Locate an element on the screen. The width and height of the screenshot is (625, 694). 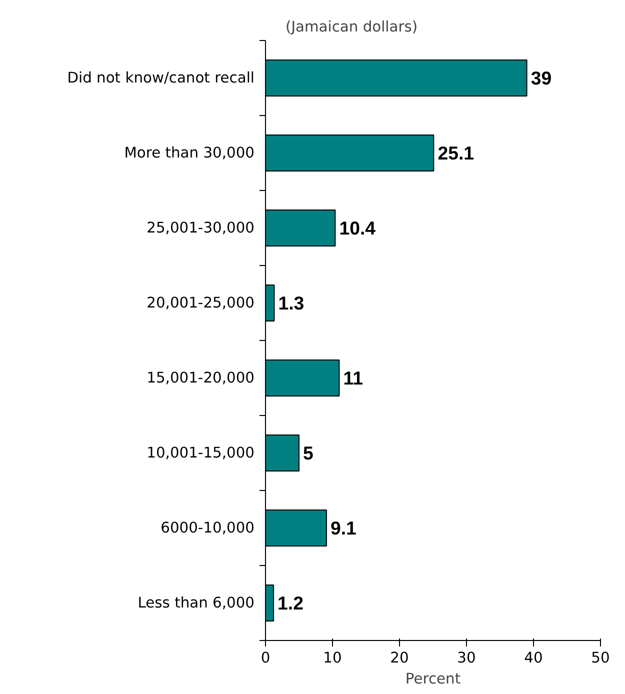
y-tick-label: More than 30,000 is located at coordinates (189, 153).